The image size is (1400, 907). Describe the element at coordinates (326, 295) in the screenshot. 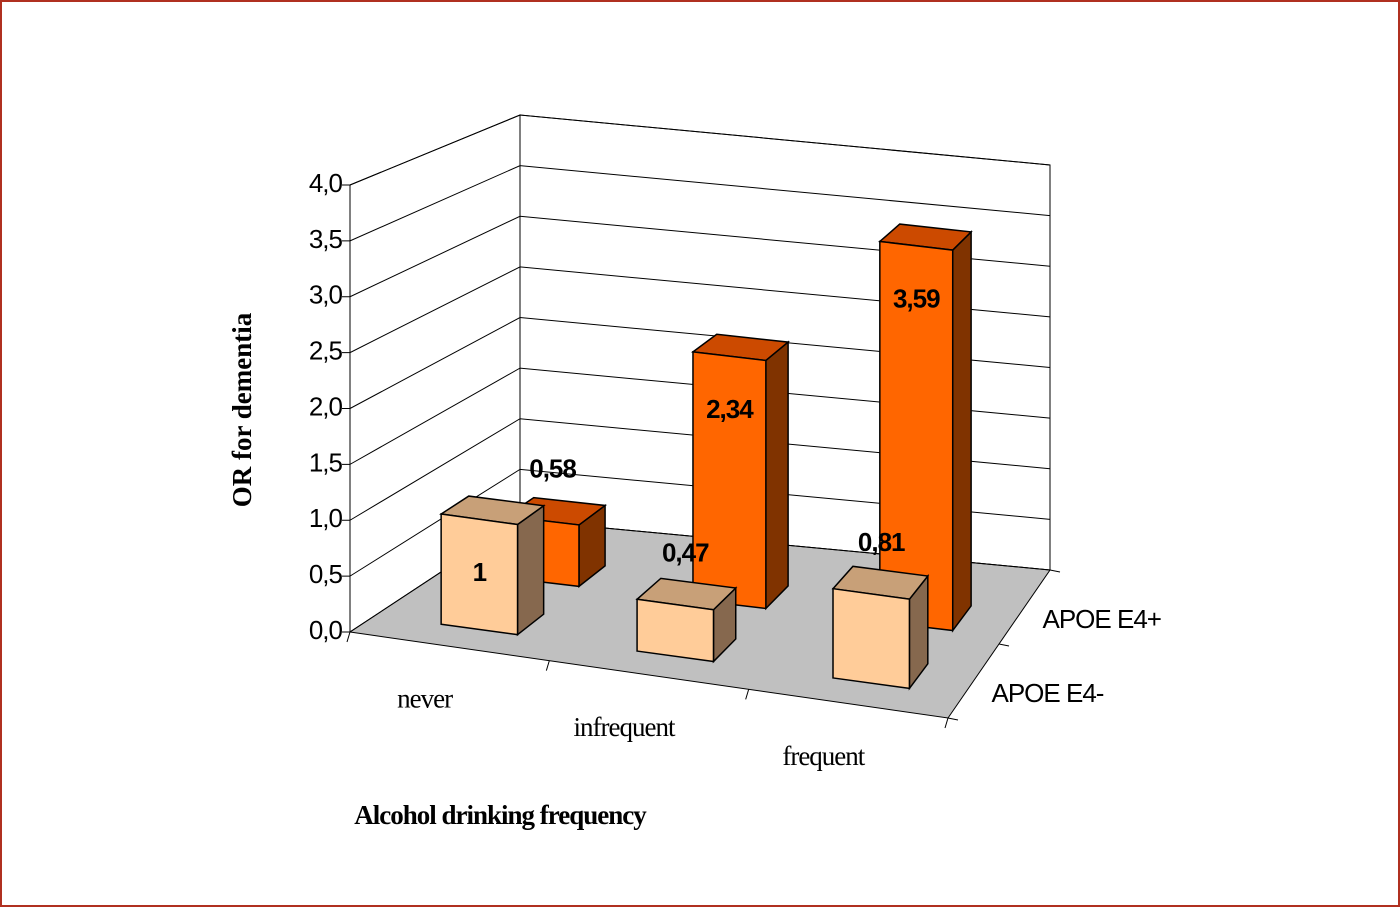

I see `y-tick-label: 3,0` at that location.